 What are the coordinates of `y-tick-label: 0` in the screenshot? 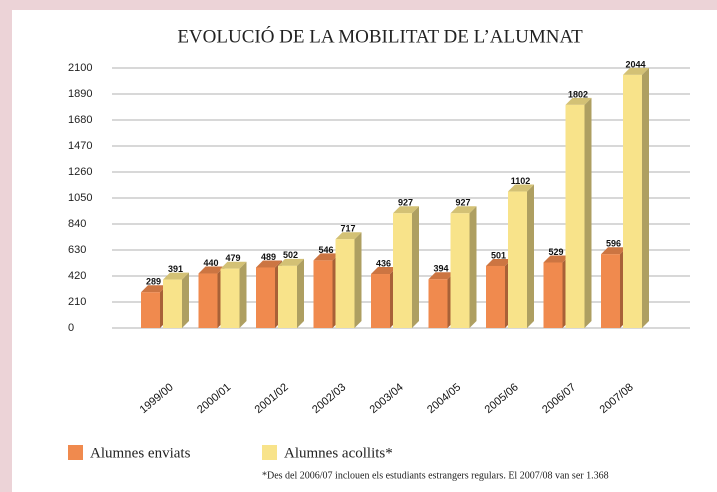 It's located at (71, 328).